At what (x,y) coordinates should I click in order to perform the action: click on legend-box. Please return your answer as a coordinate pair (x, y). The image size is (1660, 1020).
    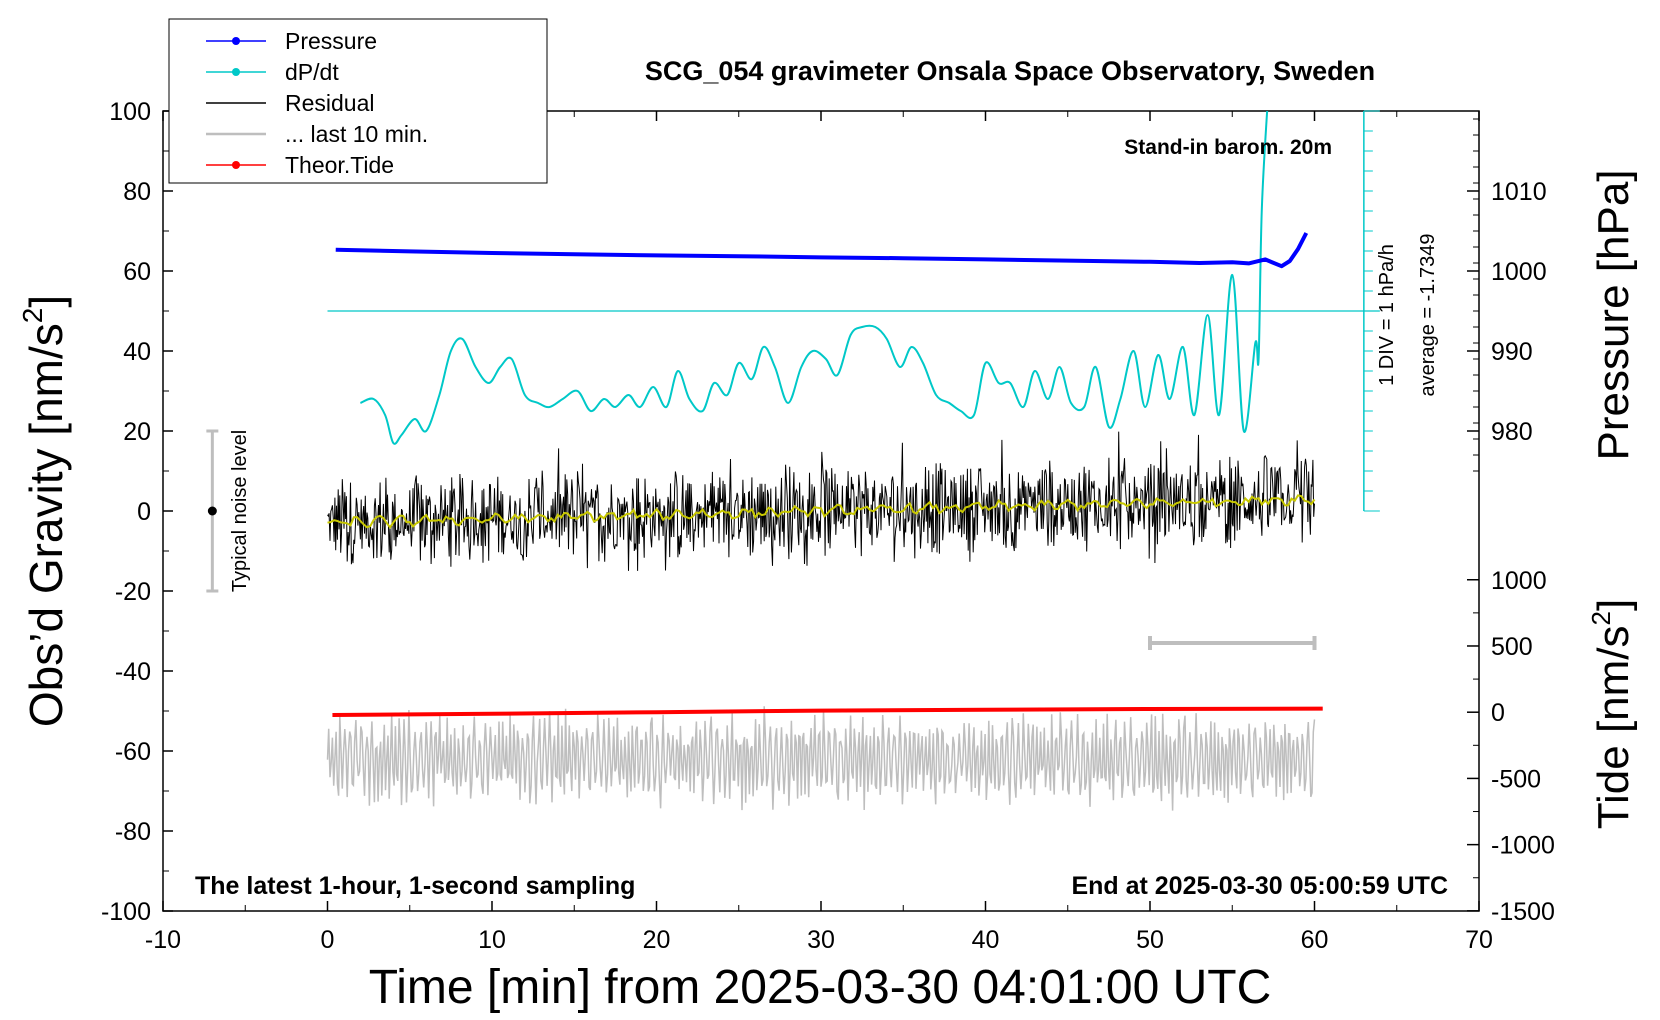
    Looking at the image, I should click on (358, 101).